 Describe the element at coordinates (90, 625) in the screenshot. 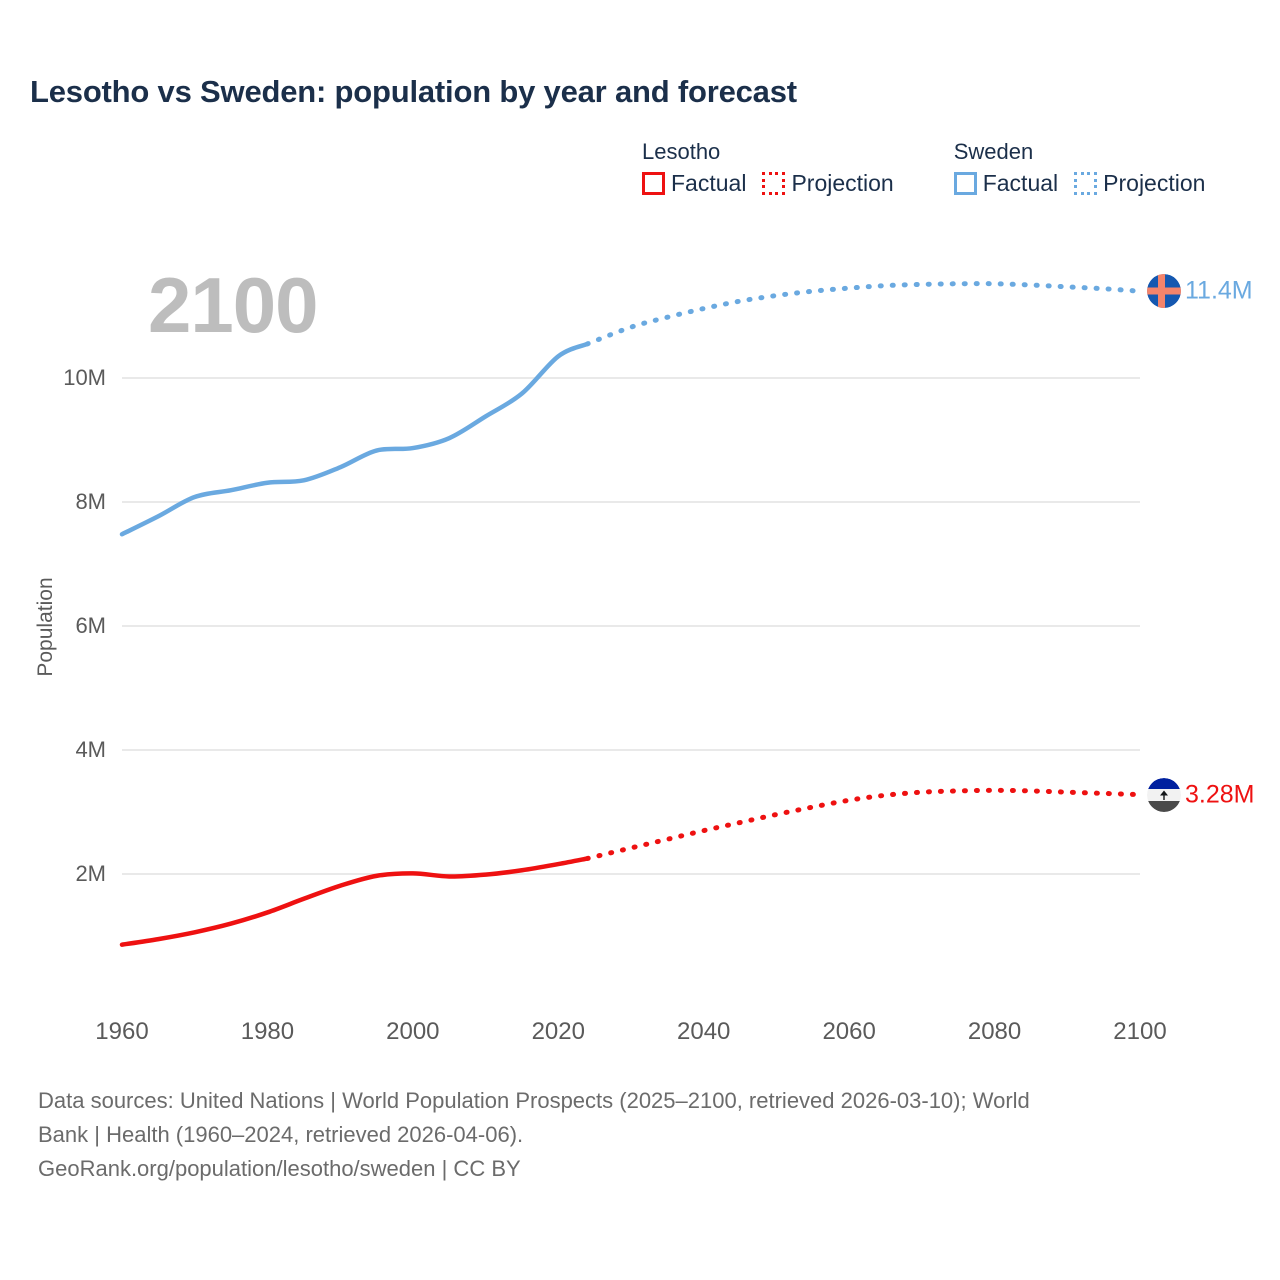

I see `y-axis-tick-label: 6M` at that location.